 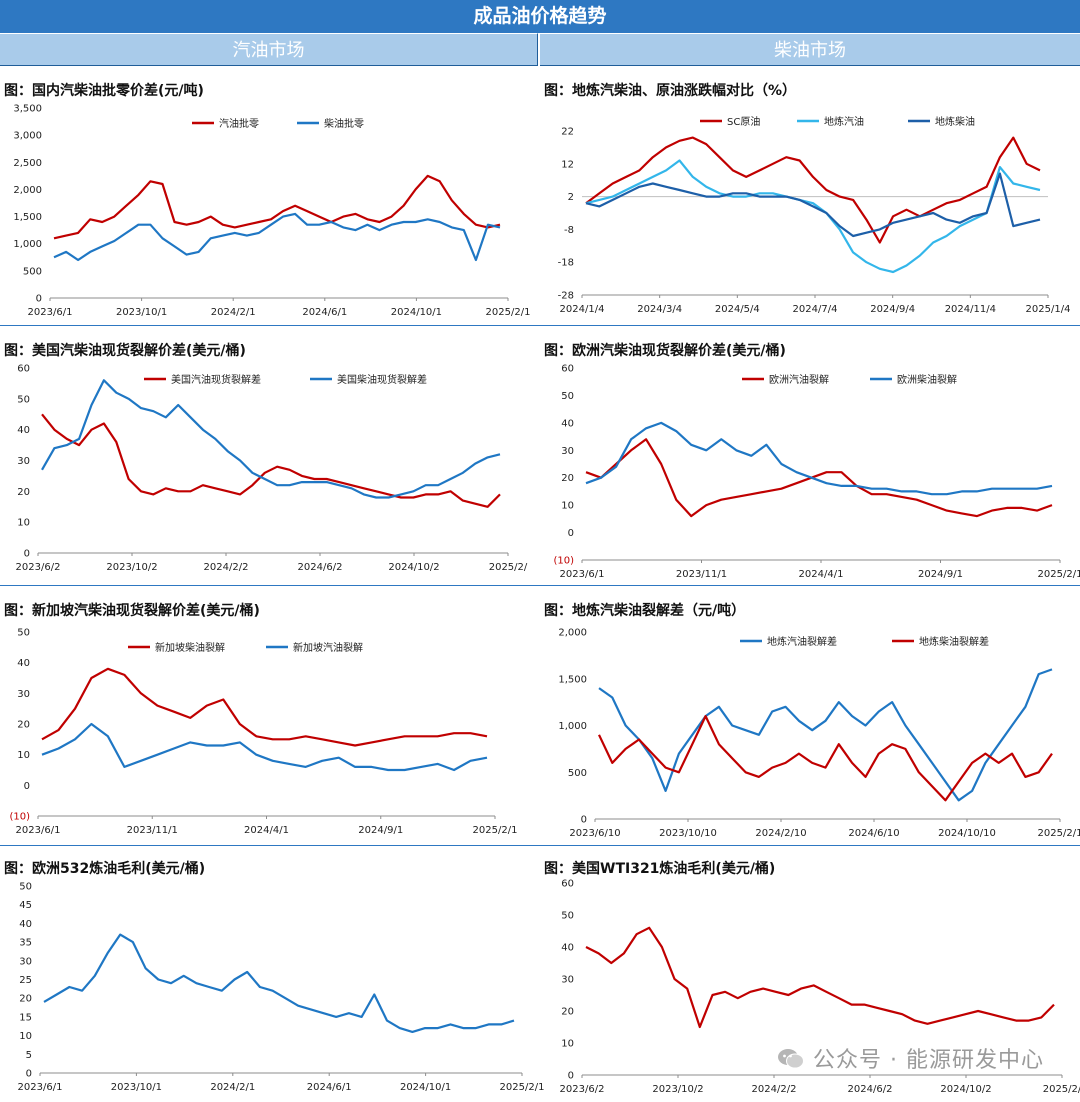 I want to click on y-tick-label: -18, so click(x=566, y=263).